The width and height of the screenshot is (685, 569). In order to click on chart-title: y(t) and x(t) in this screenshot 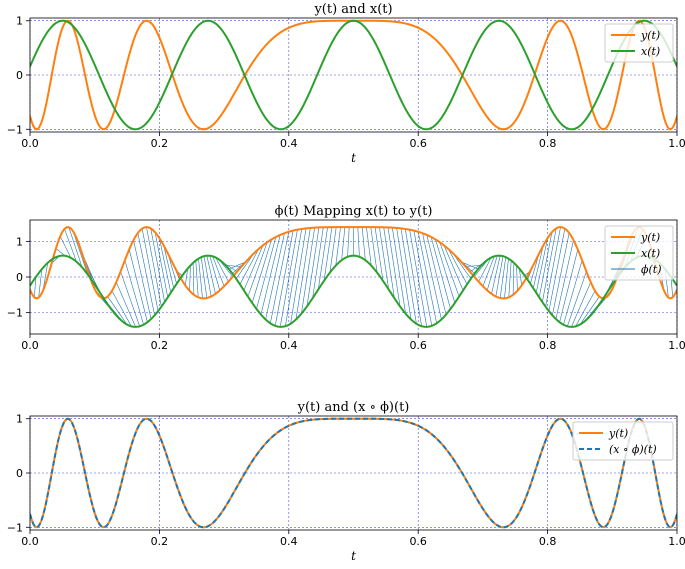, I will do `click(352, 9)`.